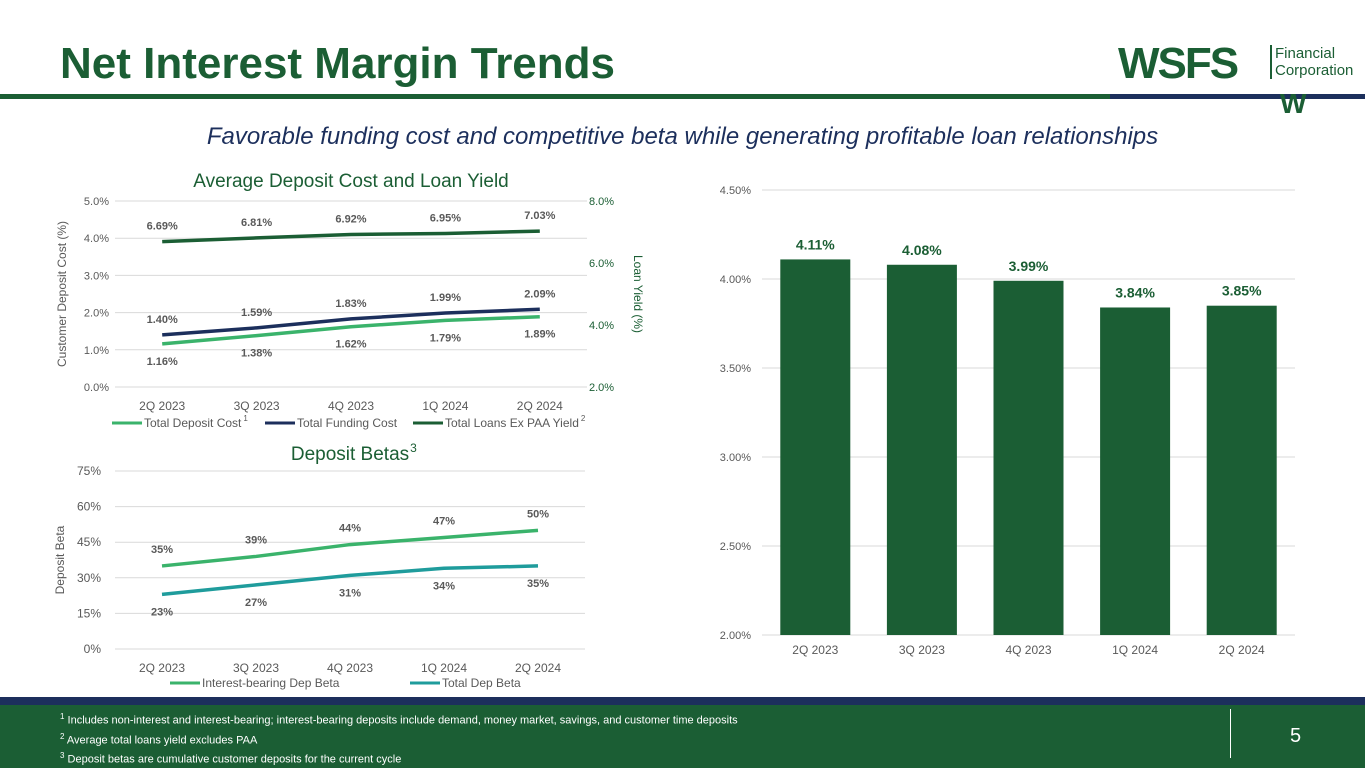 The image size is (1365, 768). I want to click on data-label: 23%, so click(162, 612).